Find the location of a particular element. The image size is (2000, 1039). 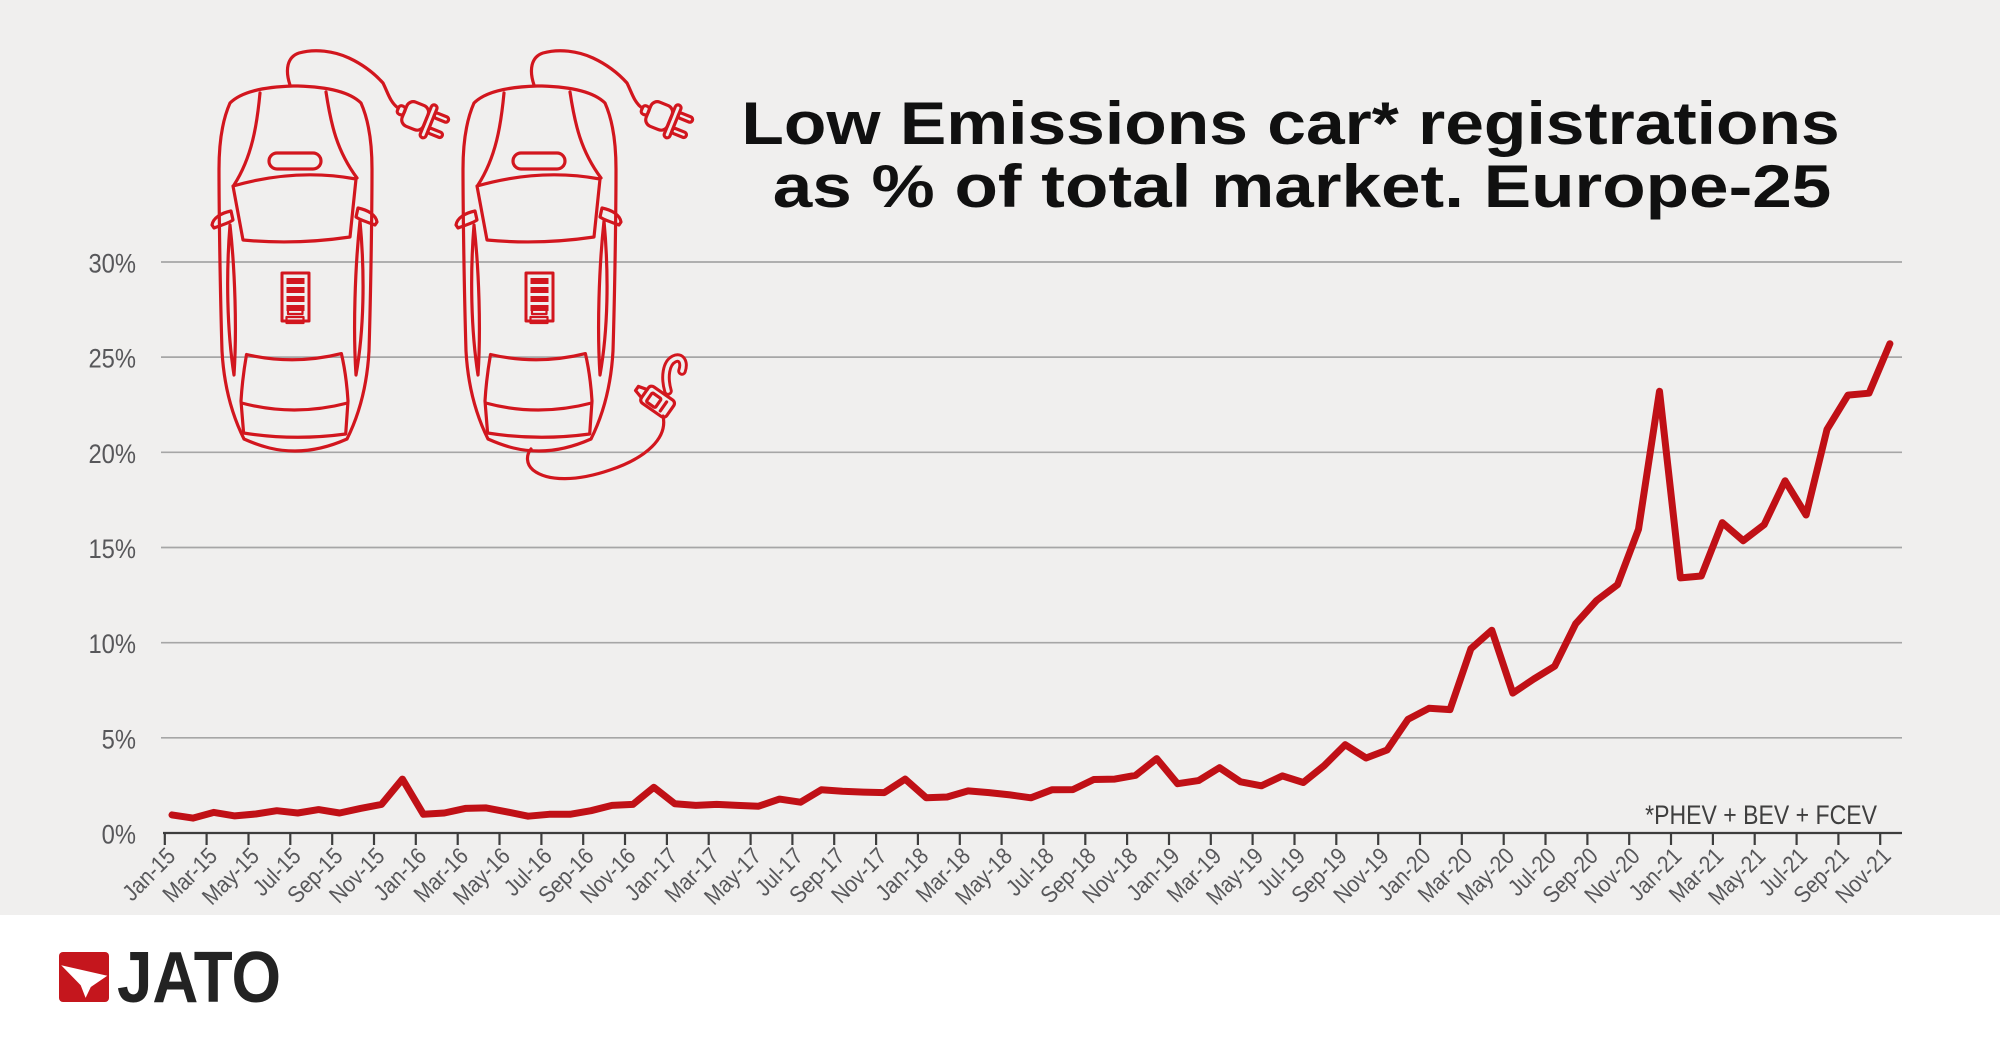

svg-text: 20% is located at coordinates (112, 454).